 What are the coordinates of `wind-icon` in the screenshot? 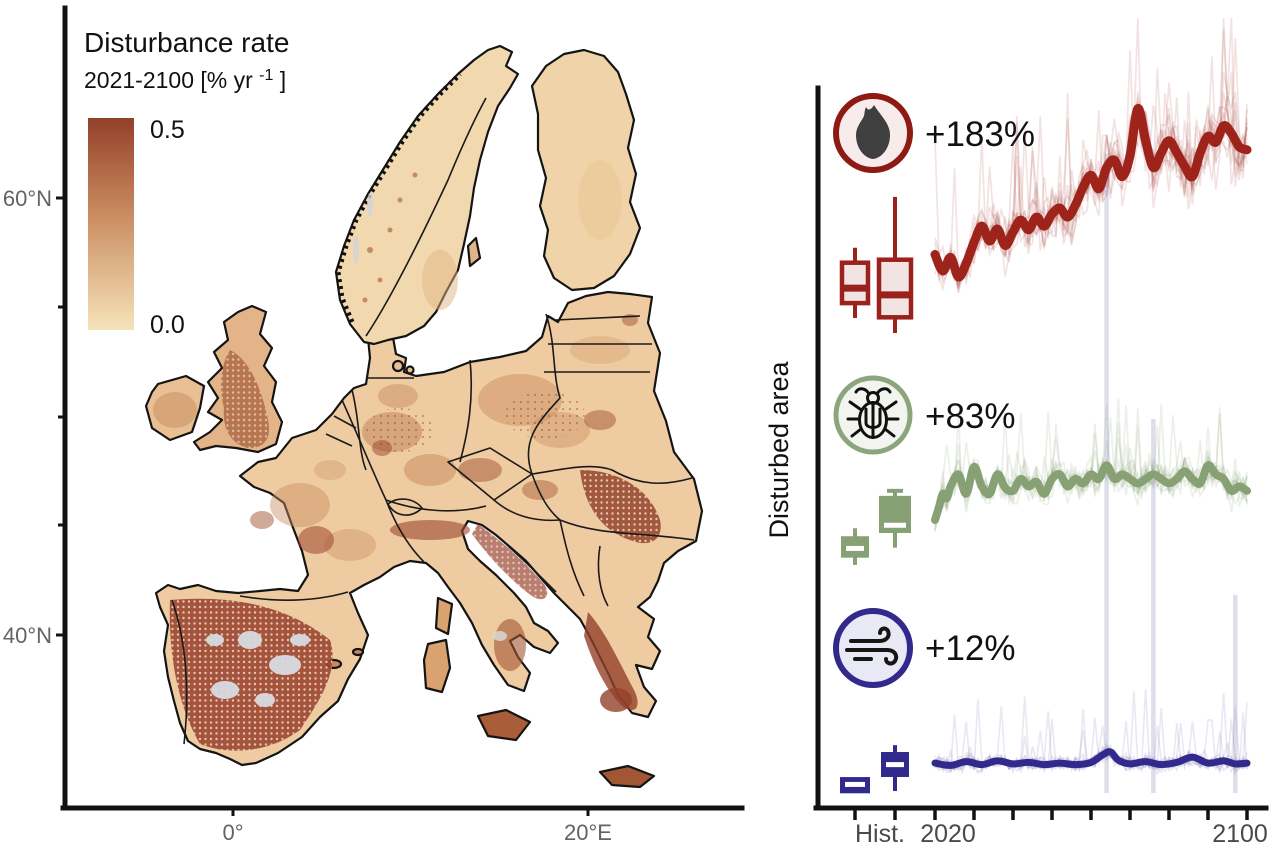 It's located at (873, 648).